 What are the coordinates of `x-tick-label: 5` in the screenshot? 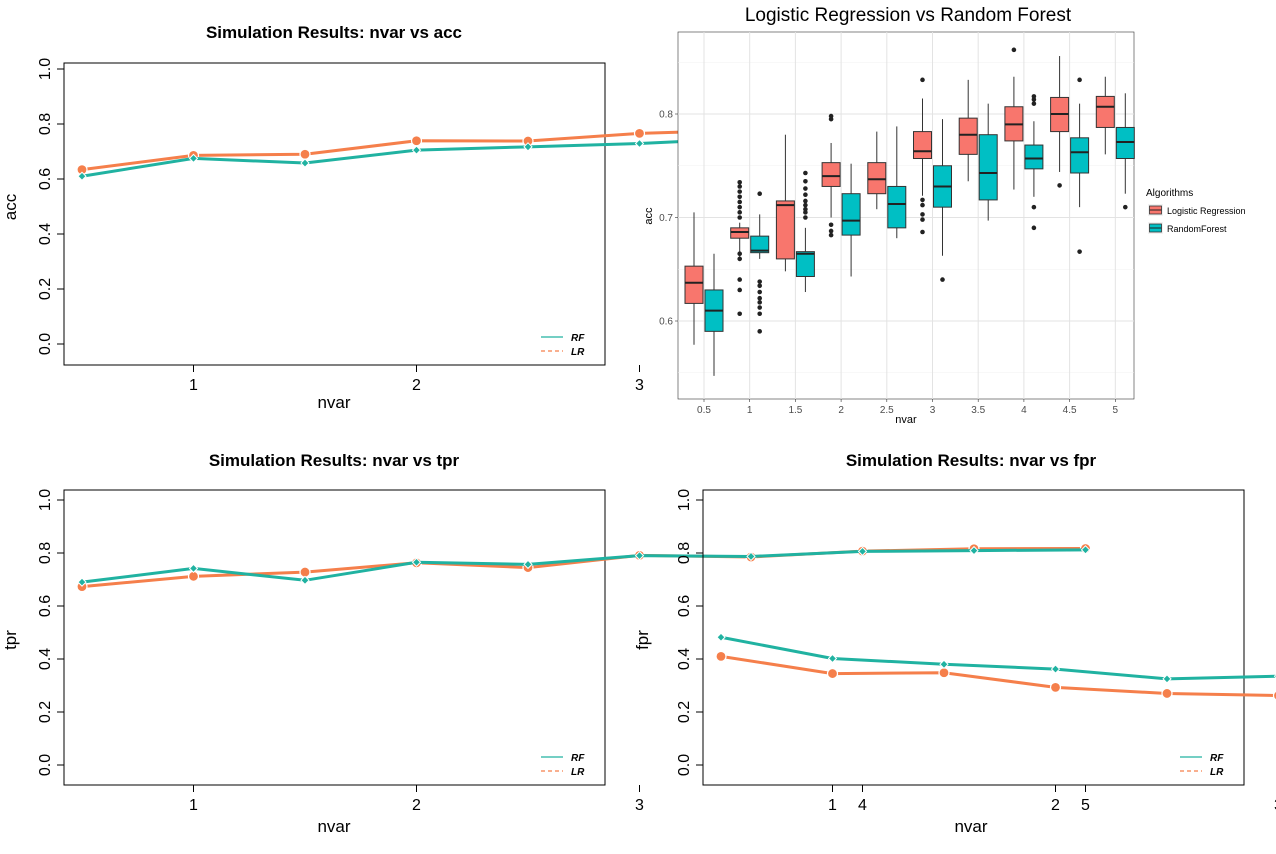 It's located at (1085, 805).